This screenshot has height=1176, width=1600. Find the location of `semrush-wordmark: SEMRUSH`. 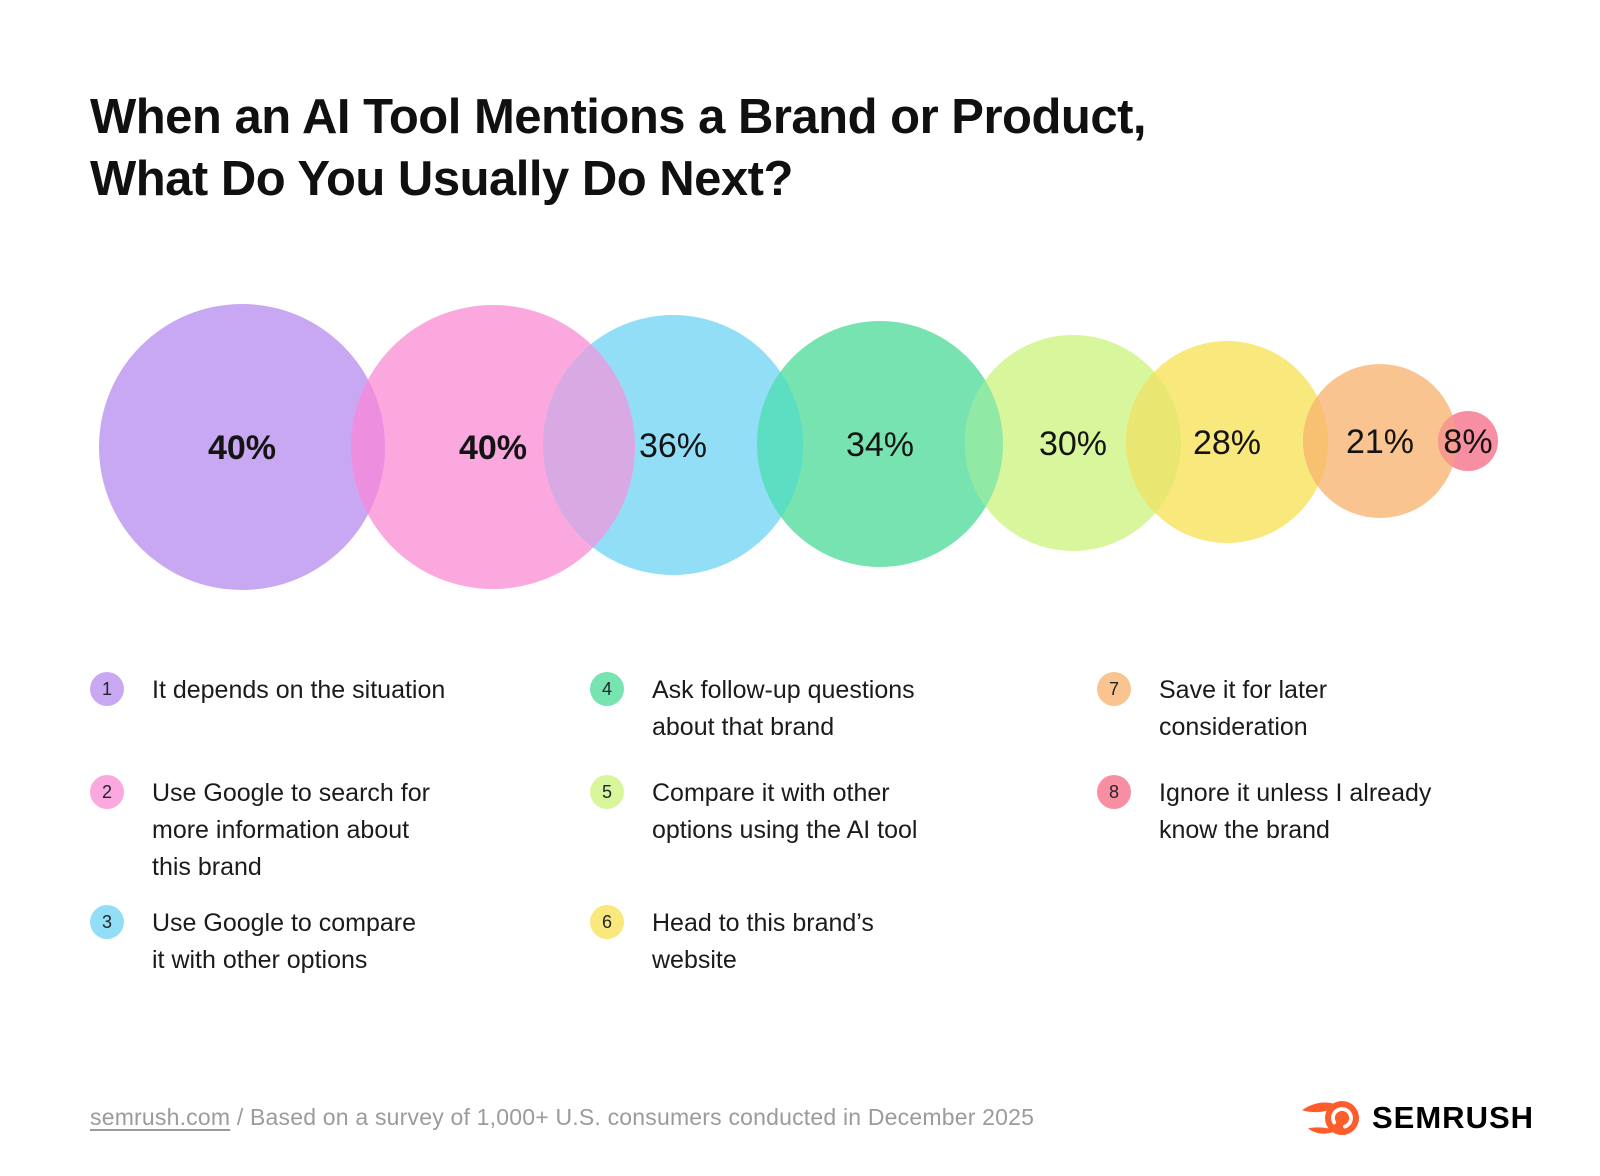

semrush-wordmark: SEMRUSH is located at coordinates (1453, 1117).